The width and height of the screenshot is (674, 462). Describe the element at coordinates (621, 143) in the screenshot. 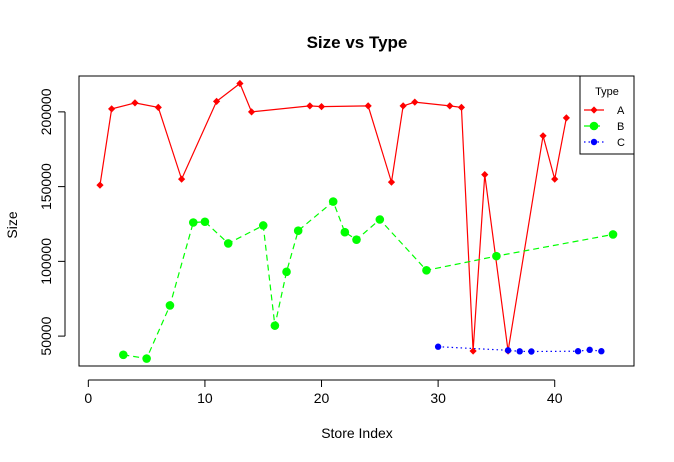

I see `legend-label: C` at that location.